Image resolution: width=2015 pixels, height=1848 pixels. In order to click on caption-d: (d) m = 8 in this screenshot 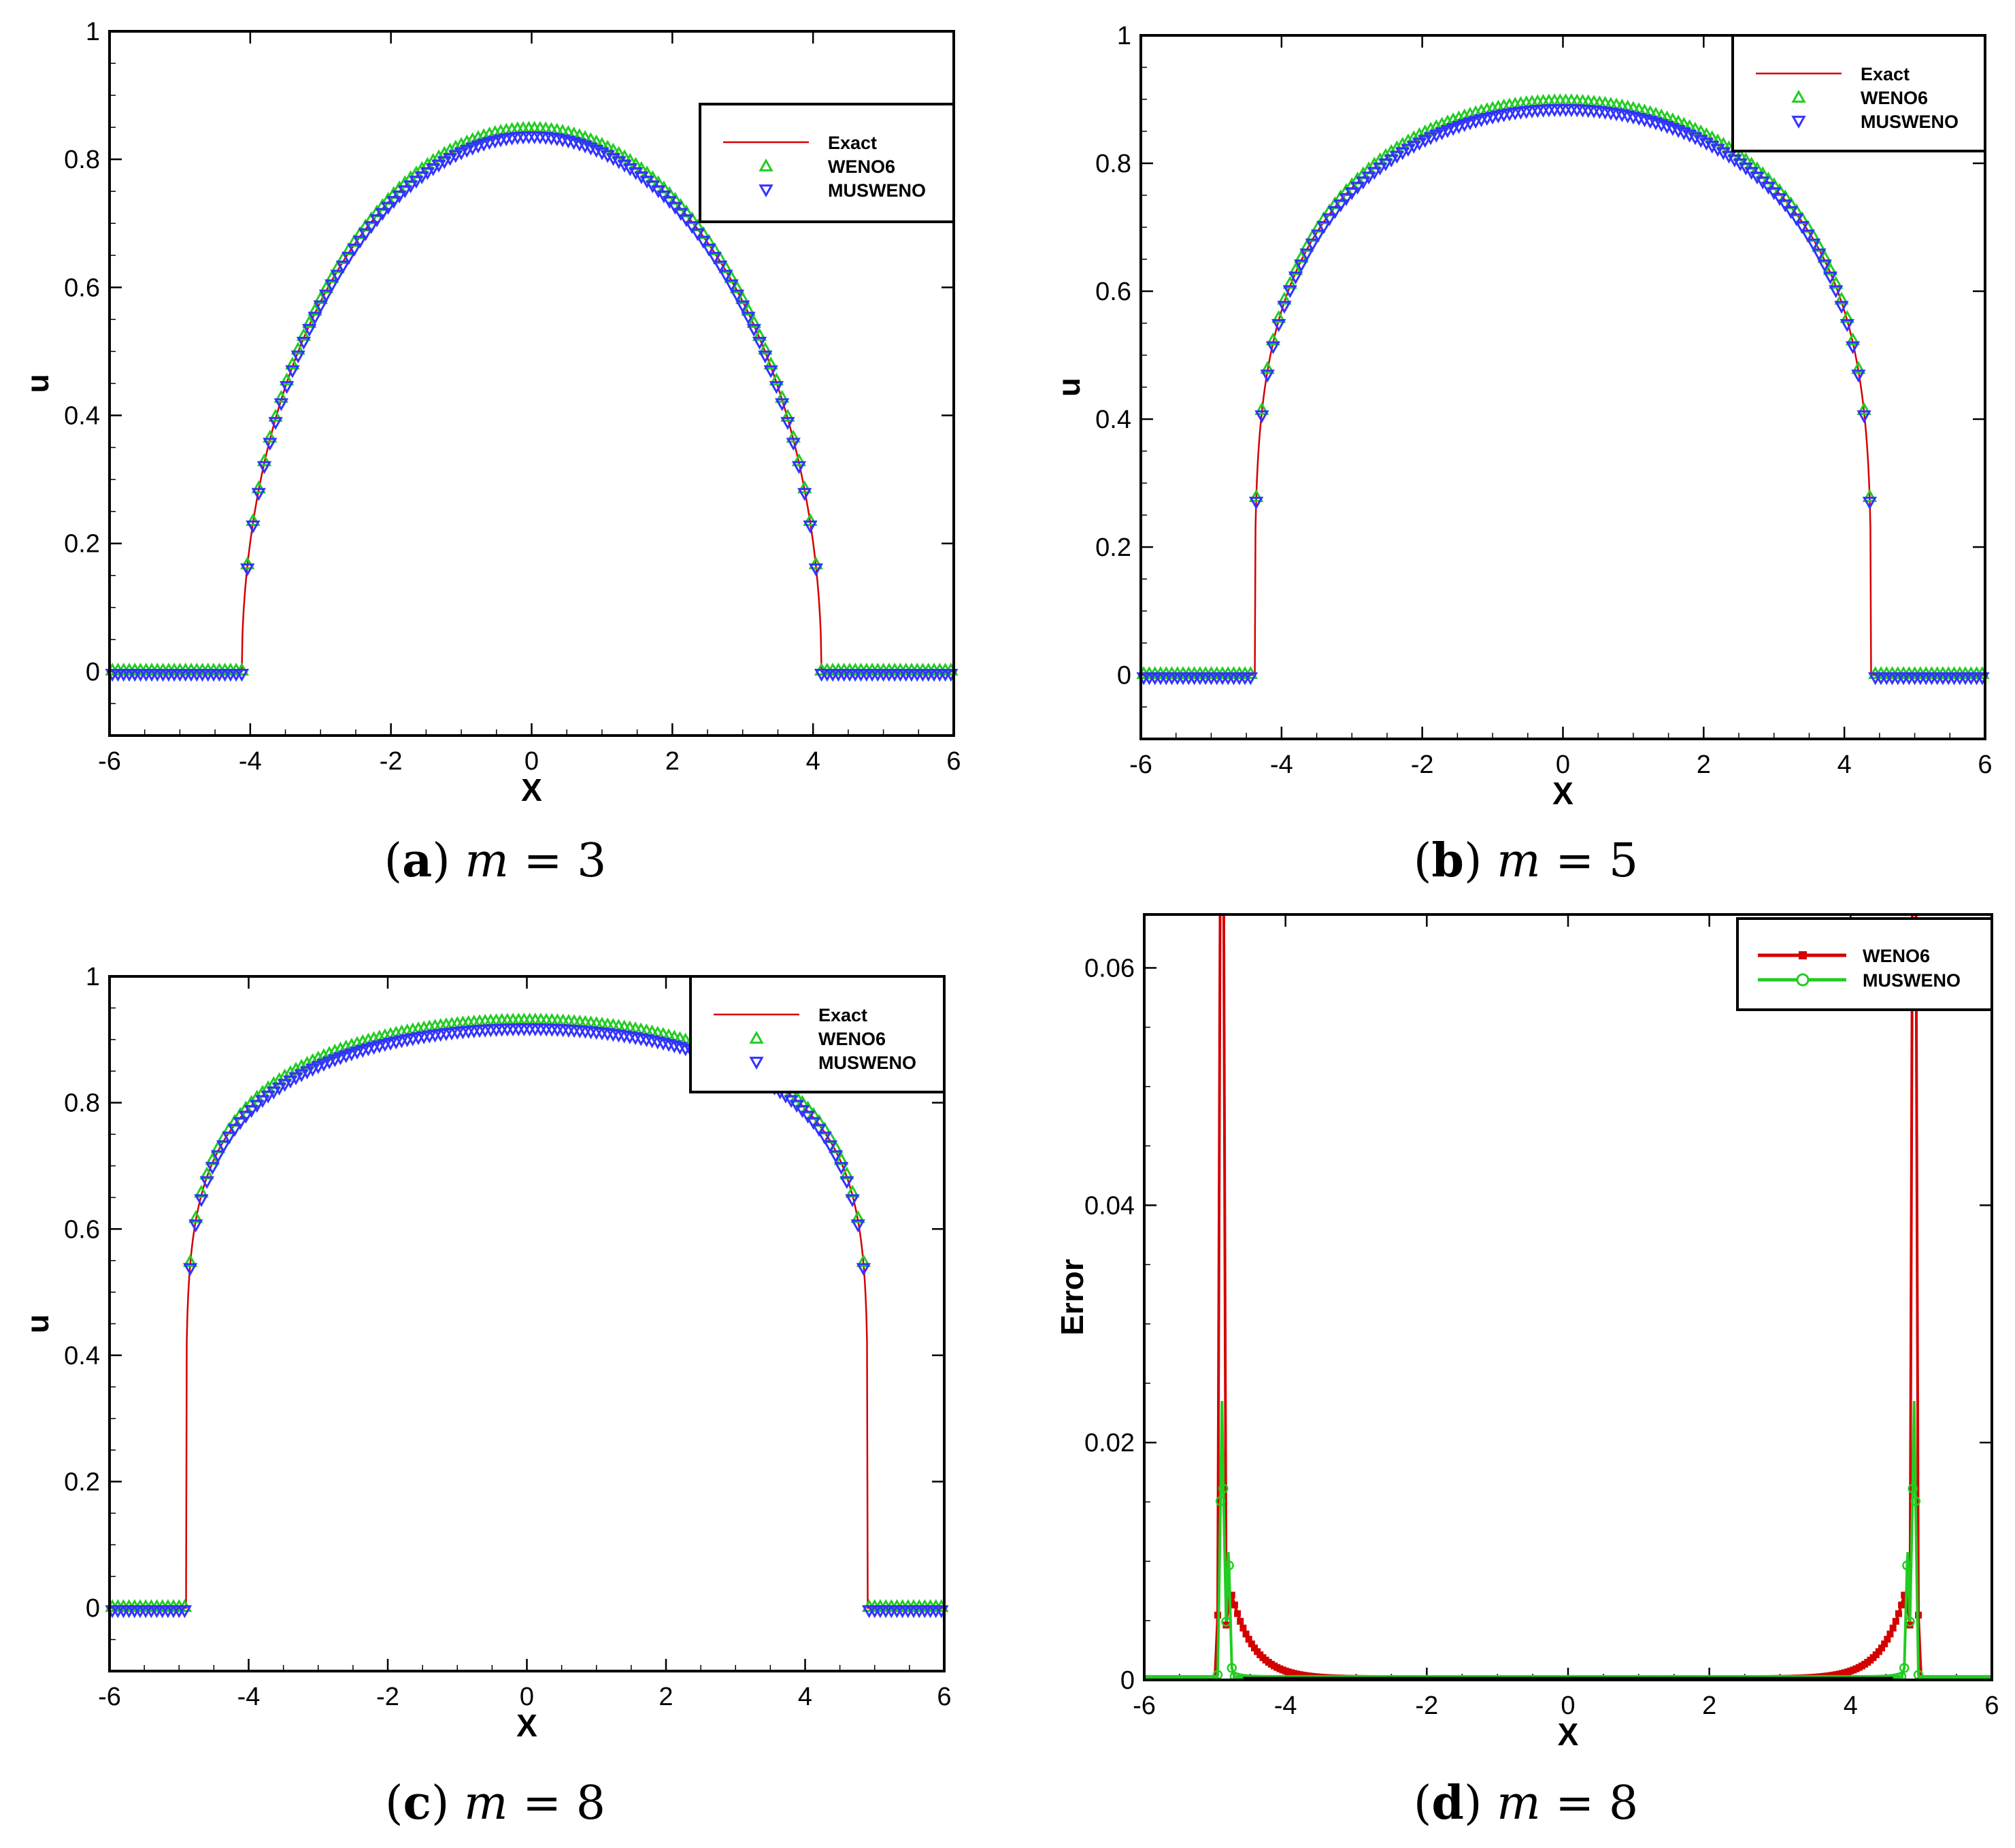, I will do `click(1526, 1803)`.